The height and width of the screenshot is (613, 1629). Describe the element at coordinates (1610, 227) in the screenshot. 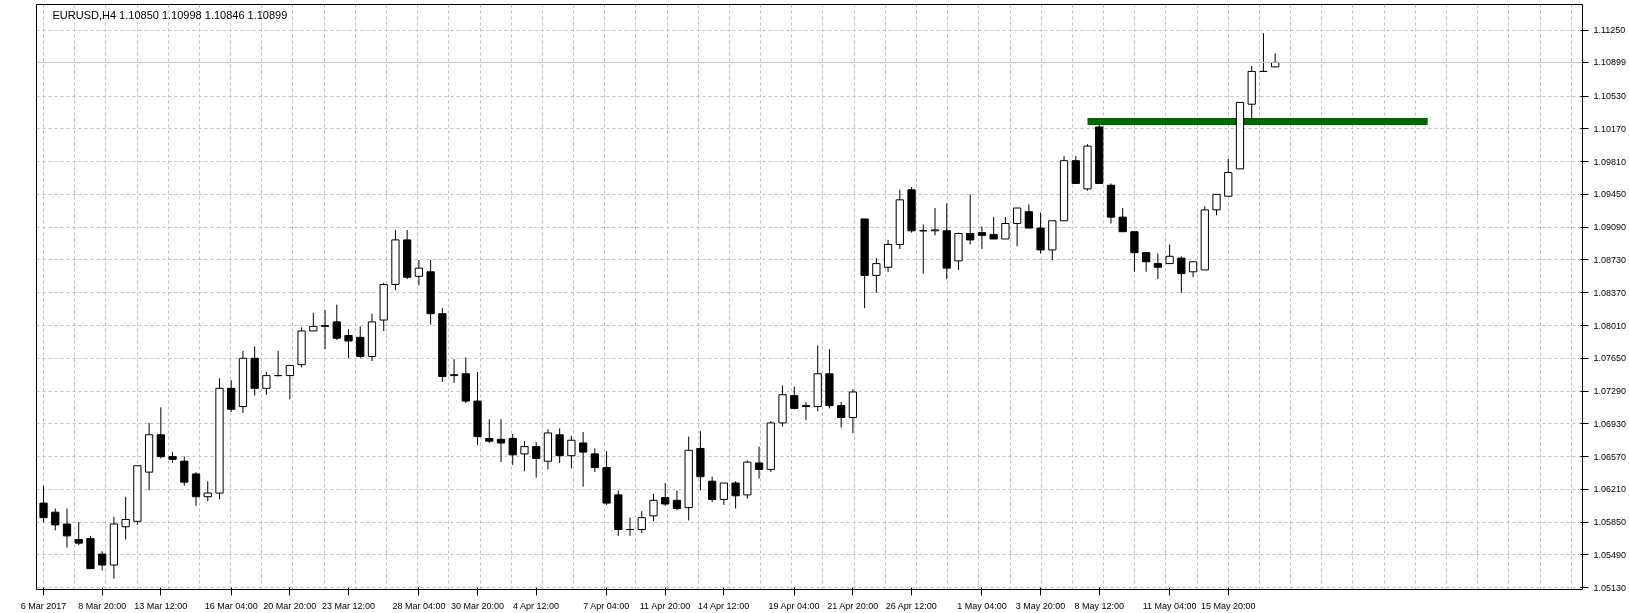

I see `y-tick-label: 1.09090` at that location.